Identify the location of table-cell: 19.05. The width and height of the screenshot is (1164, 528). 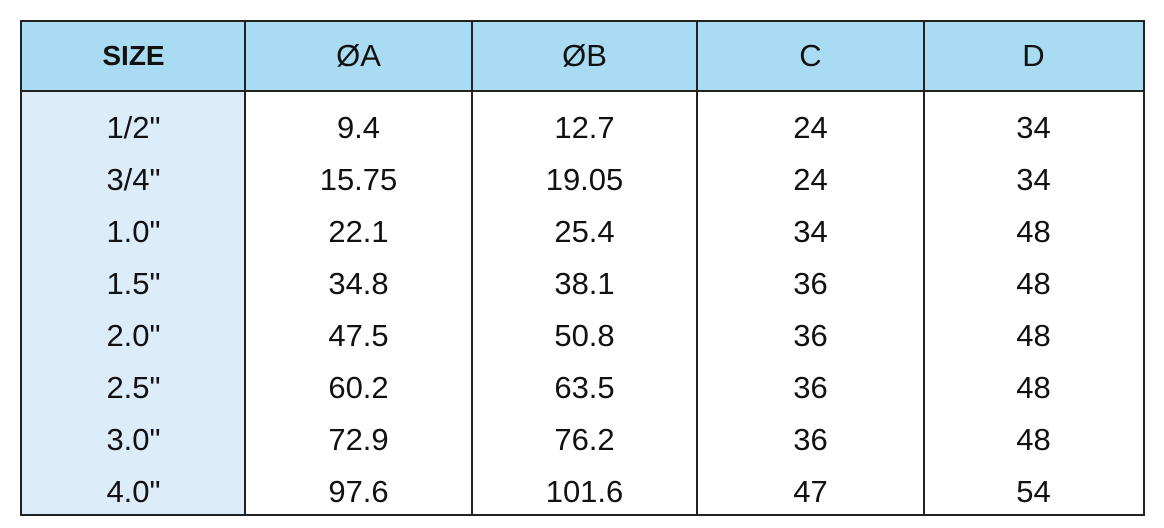
(584, 179).